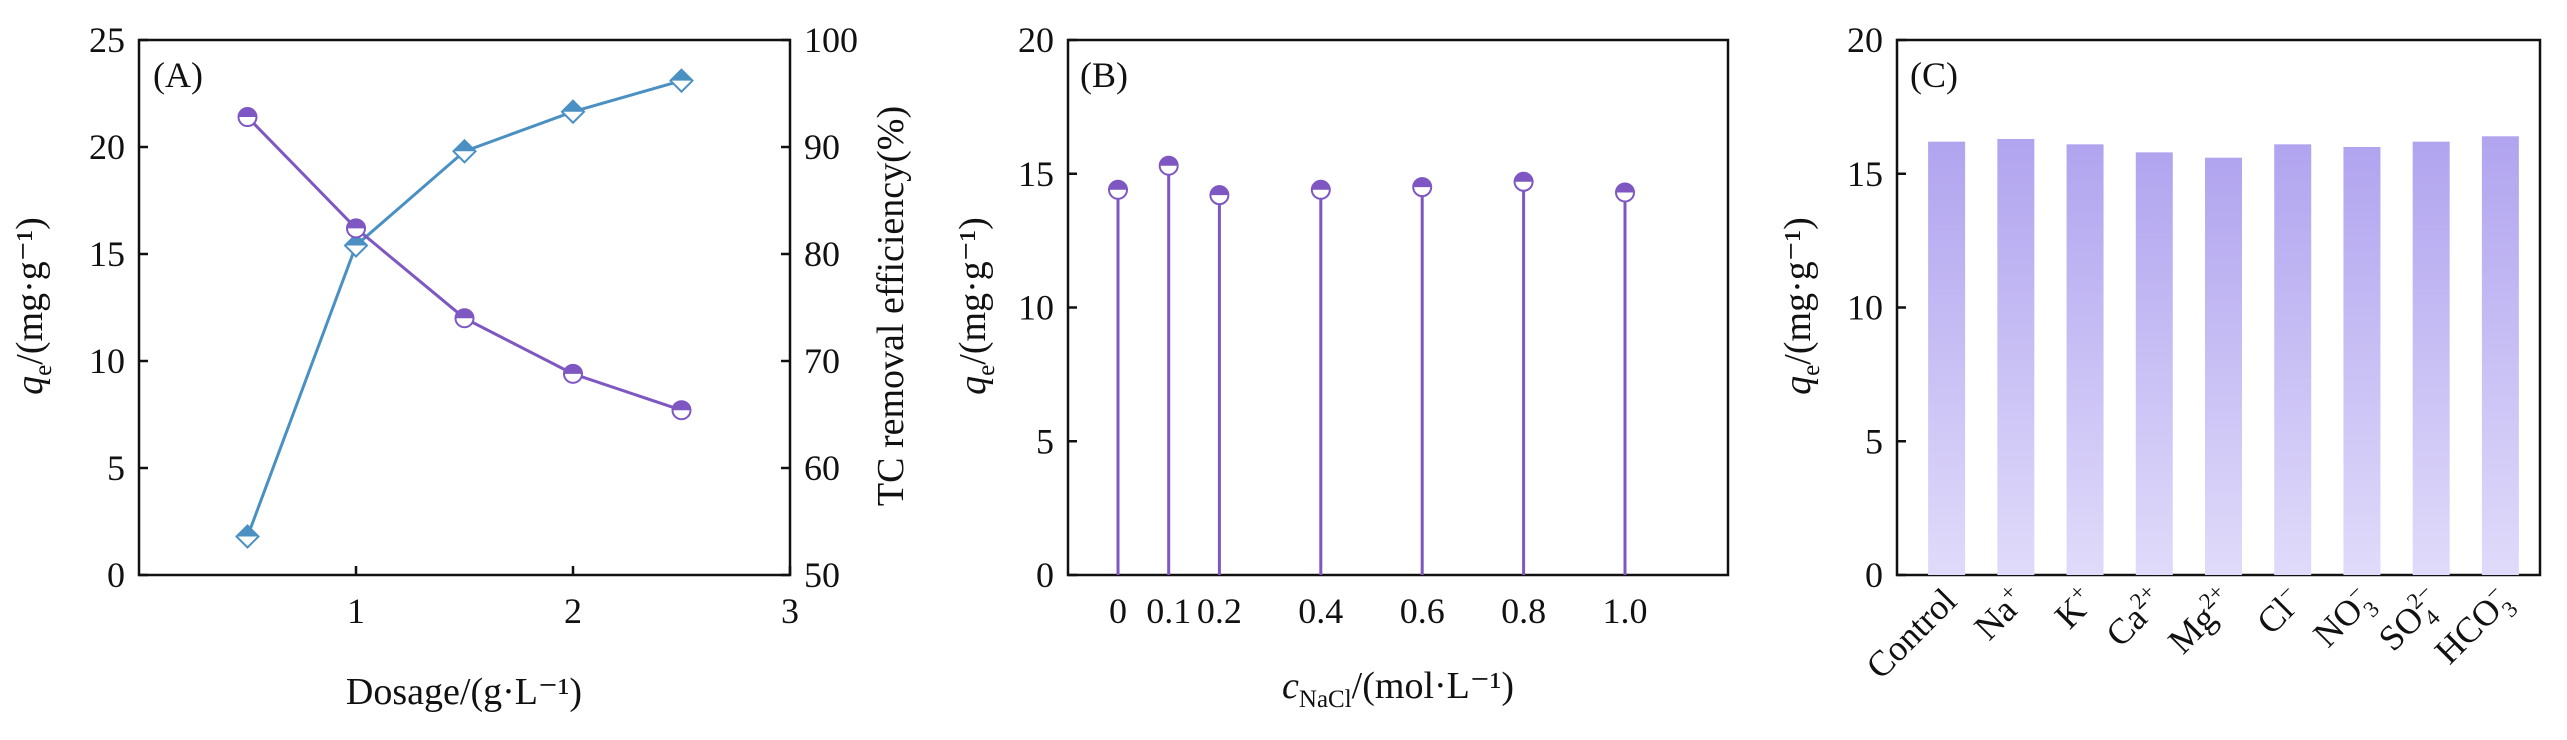  What do you see at coordinates (107, 254) in the screenshot?
I see `panel-a-y-left-tick-label: 15` at bounding box center [107, 254].